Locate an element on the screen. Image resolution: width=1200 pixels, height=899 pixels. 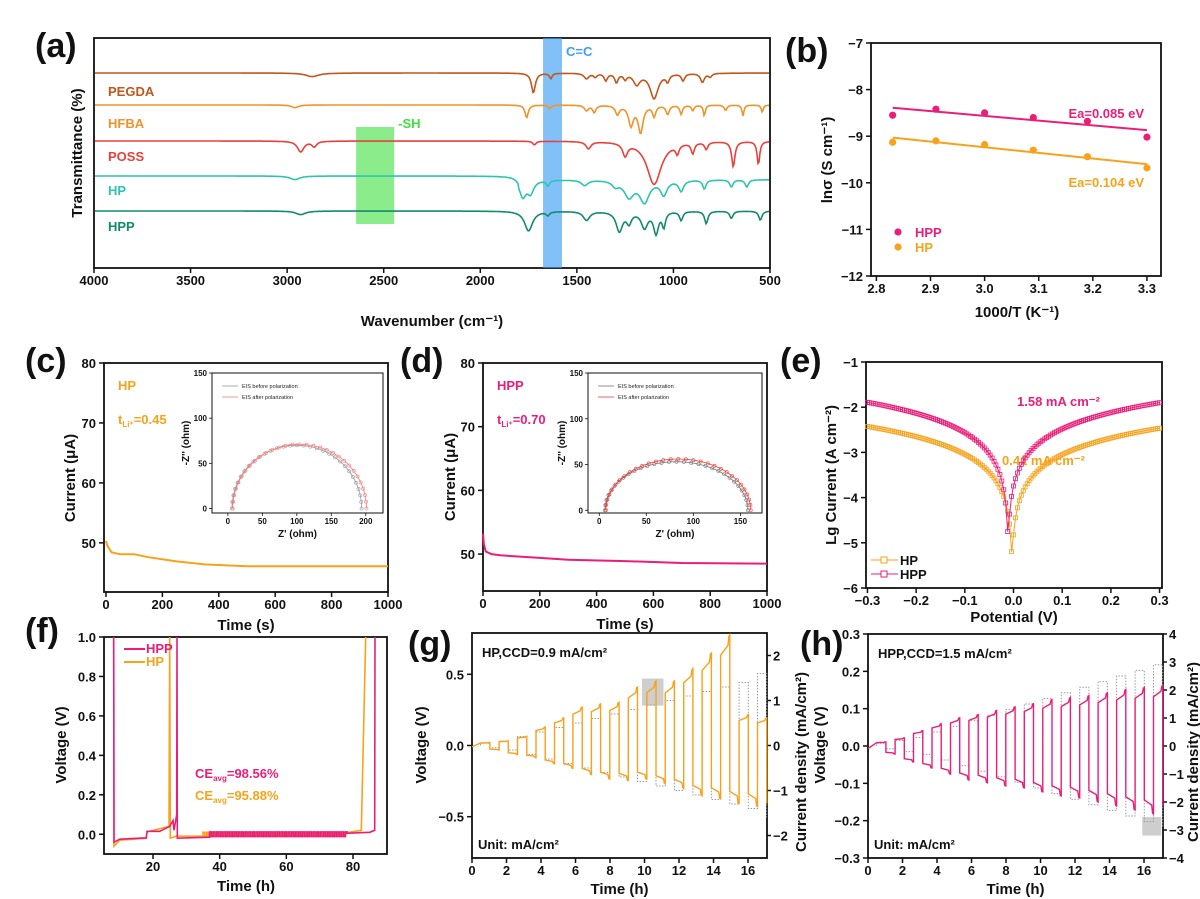
x-tick-label: 3000 is located at coordinates (287, 280).